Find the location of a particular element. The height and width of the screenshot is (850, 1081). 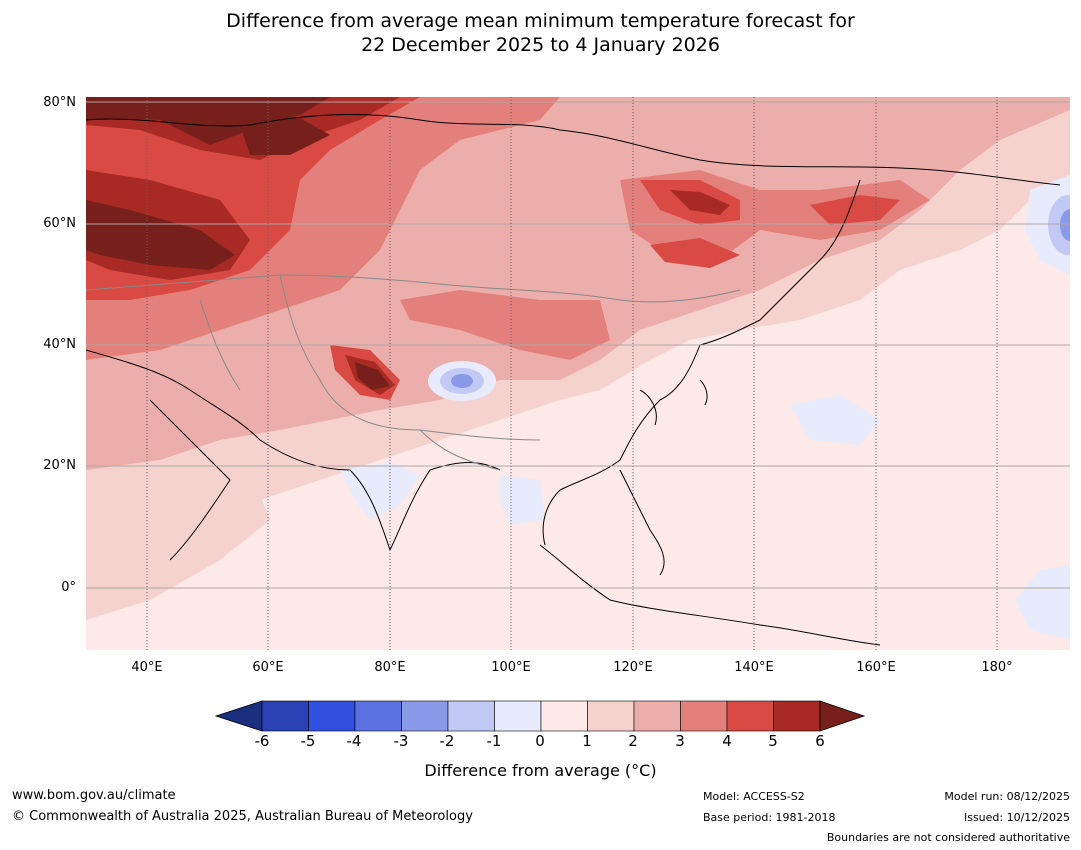

anomaly-zone-5-6-siberia is located at coordinates (700, 202).